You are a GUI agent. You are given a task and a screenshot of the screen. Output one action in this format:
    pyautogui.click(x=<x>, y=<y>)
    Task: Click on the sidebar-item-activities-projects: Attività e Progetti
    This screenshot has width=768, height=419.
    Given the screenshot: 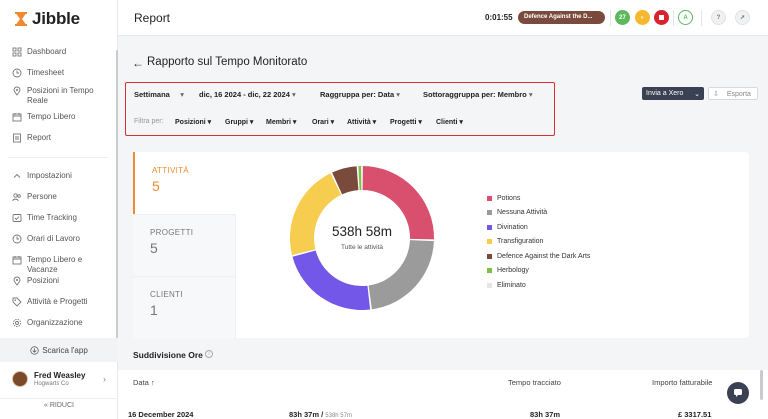 What is the action you would take?
    pyautogui.click(x=46, y=302)
    